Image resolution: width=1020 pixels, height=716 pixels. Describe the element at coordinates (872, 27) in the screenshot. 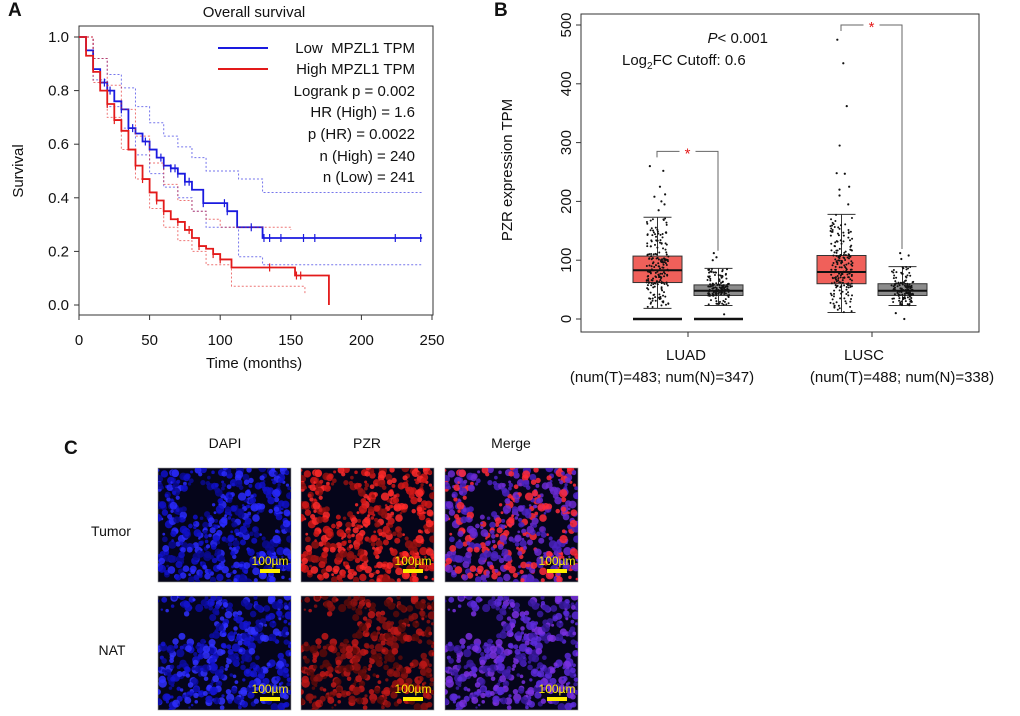

I see `significance-star-lusc: *` at that location.